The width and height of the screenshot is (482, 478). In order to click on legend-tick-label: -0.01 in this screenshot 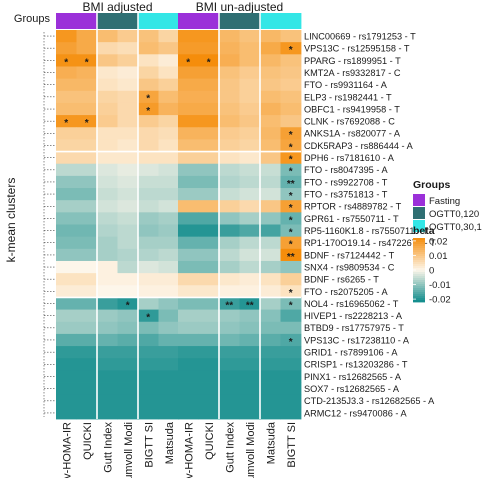, I will do `click(440, 285)`.